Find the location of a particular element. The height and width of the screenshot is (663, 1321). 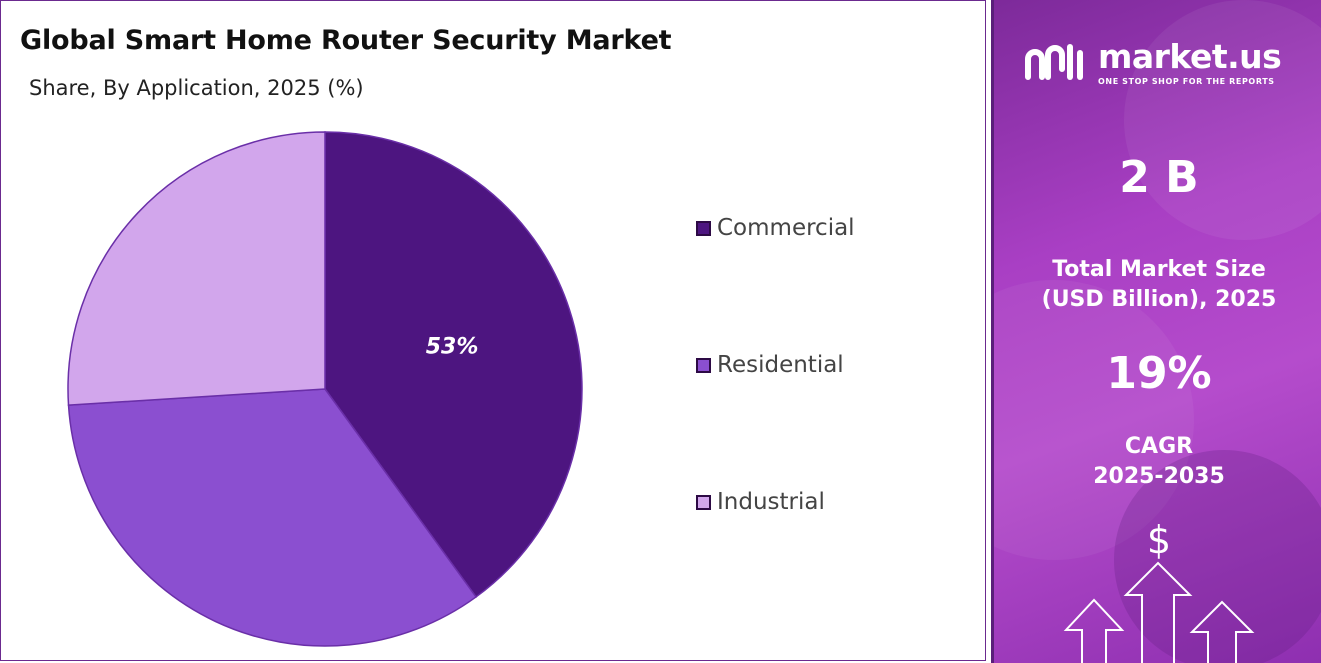

chart-subtitle: Share, By Application, 2025 (%) is located at coordinates (196, 88).